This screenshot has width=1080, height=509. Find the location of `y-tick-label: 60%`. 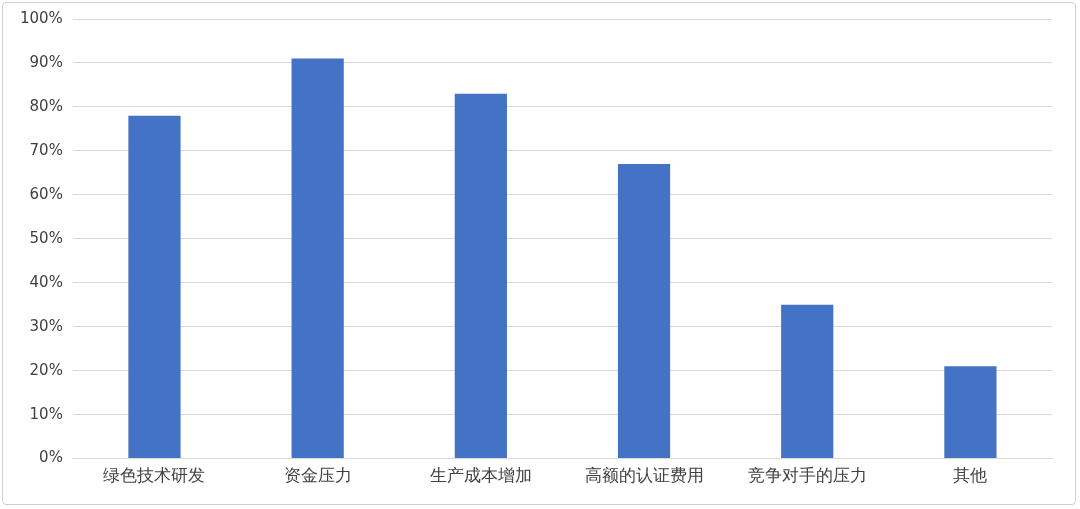

y-tick-label: 60% is located at coordinates (46, 193).